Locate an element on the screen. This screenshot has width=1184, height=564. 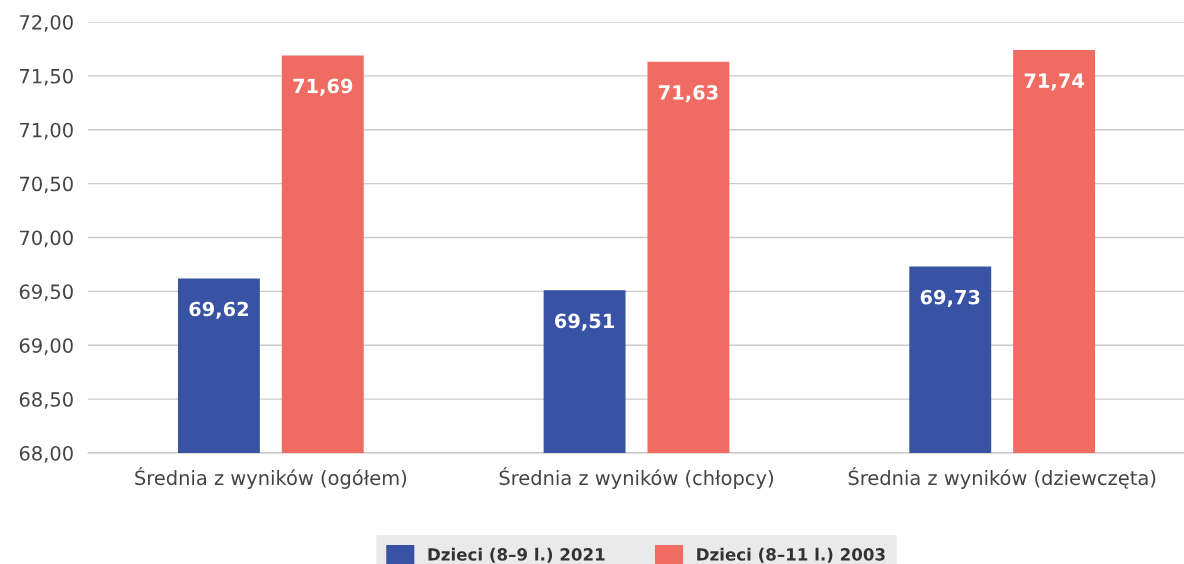
legend-label: Dzieci (8–11 l.) 2003 is located at coordinates (791, 555).